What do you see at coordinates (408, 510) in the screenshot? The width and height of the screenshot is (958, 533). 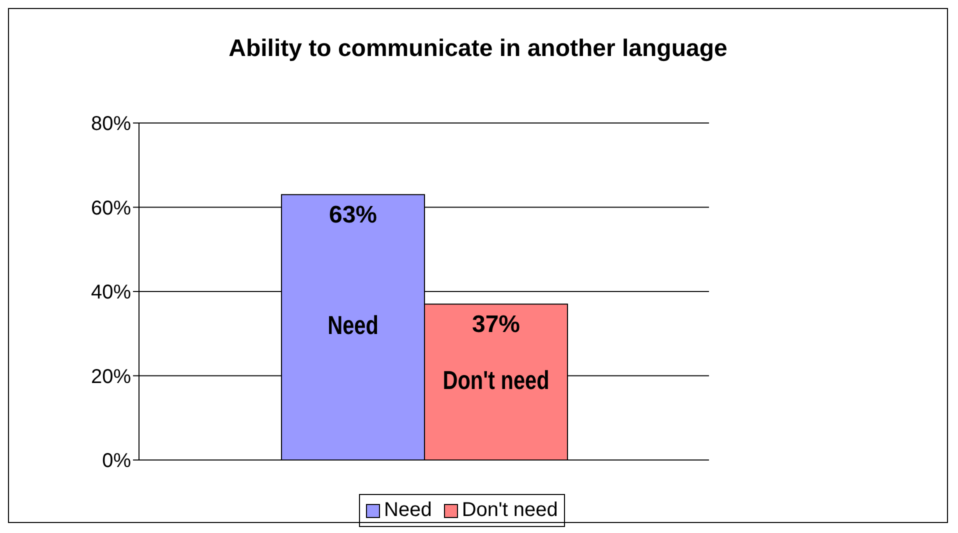 I see `legend-label: Need` at bounding box center [408, 510].